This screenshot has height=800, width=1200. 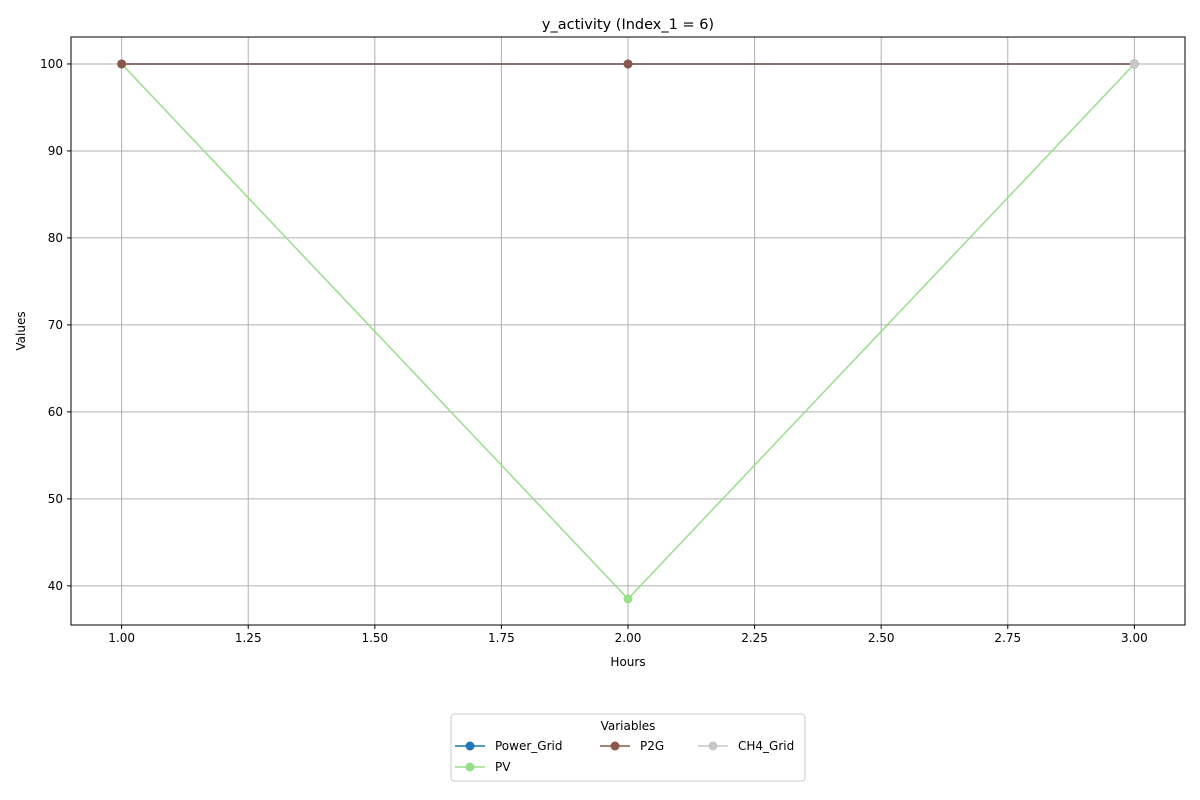 I want to click on series-p2g, so click(x=628, y=64).